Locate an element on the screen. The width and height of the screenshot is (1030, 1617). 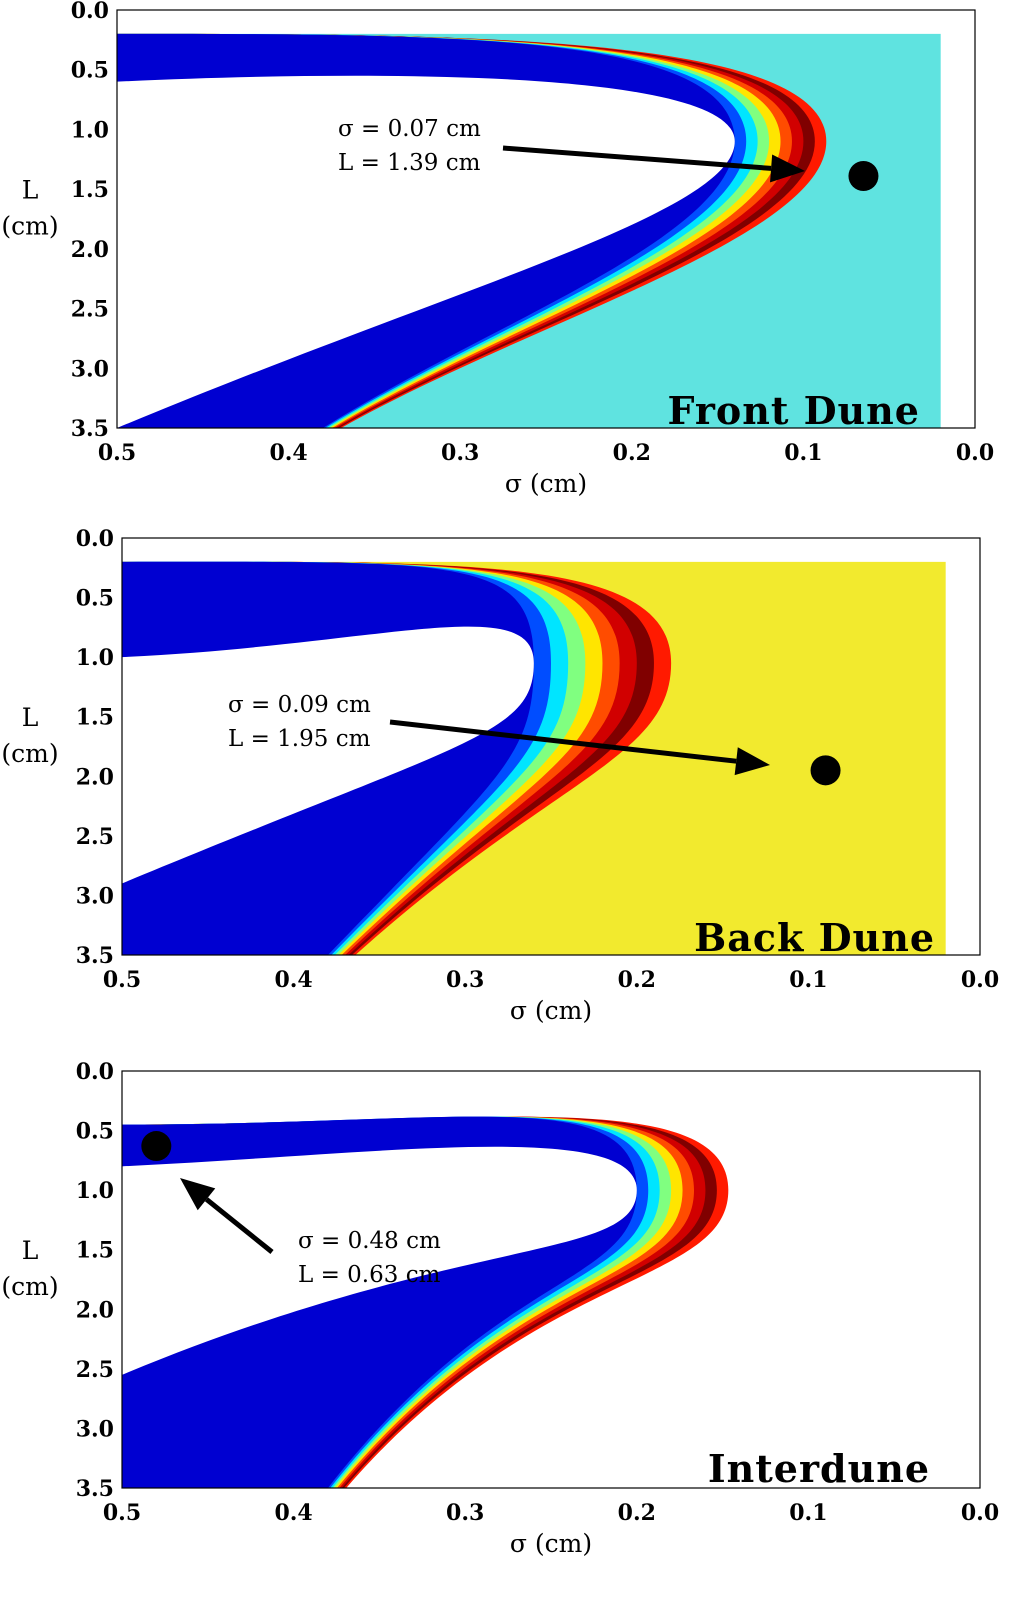
annotation-length: L = 1.95 cm is located at coordinates (299, 739).